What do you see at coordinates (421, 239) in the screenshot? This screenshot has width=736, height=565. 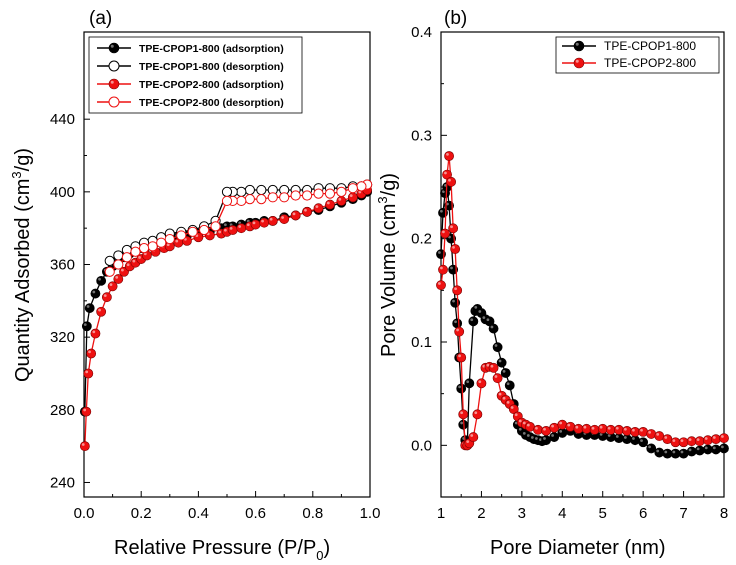 I see `panel-b-y-tick-label: 0.2` at bounding box center [421, 239].